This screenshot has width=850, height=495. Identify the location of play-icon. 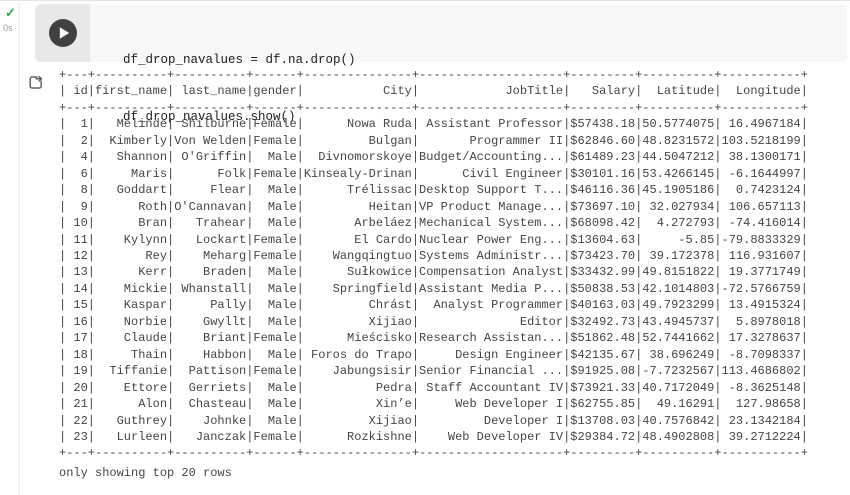
(62, 33).